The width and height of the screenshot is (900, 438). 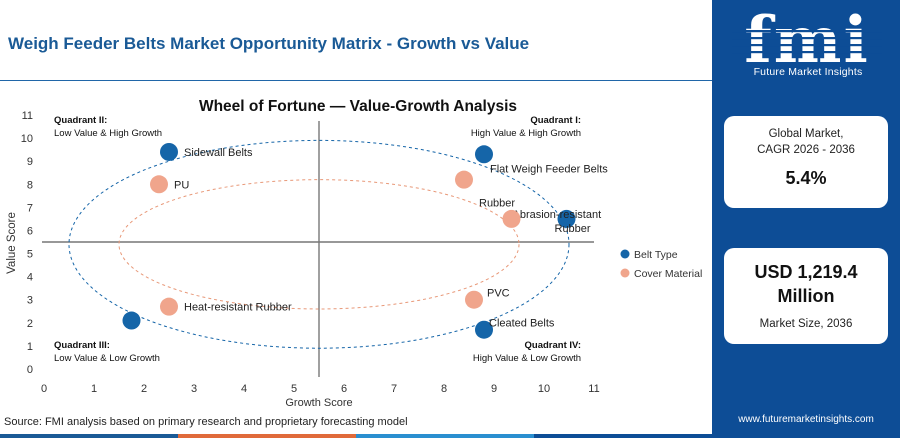 What do you see at coordinates (668, 274) in the screenshot?
I see `legend-label: Cover Material` at bounding box center [668, 274].